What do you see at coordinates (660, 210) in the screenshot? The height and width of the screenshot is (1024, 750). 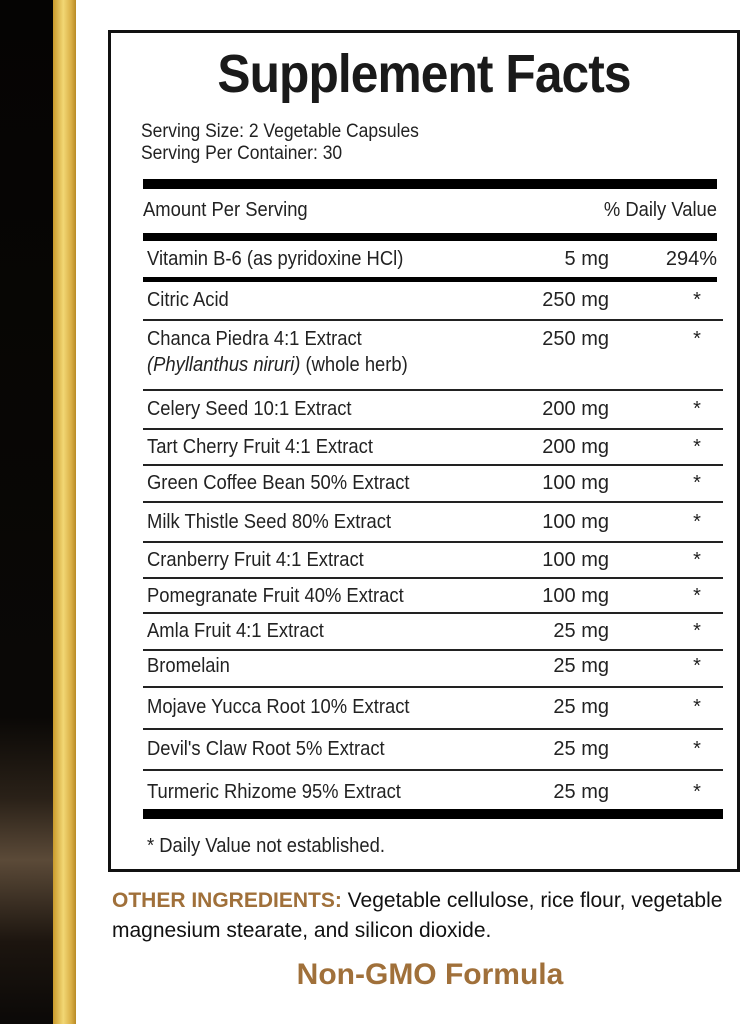 I see `dv-header: % Daily Value` at bounding box center [660, 210].